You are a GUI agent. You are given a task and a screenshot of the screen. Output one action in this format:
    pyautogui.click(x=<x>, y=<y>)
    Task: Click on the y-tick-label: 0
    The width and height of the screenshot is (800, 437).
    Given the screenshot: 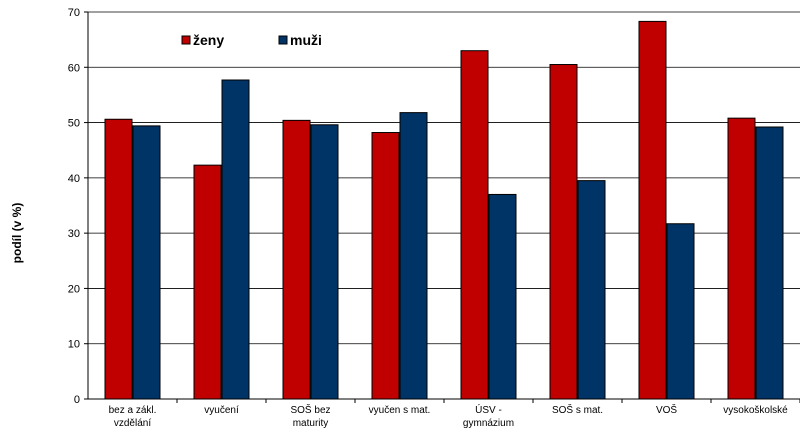 What is the action you would take?
    pyautogui.click(x=77, y=400)
    